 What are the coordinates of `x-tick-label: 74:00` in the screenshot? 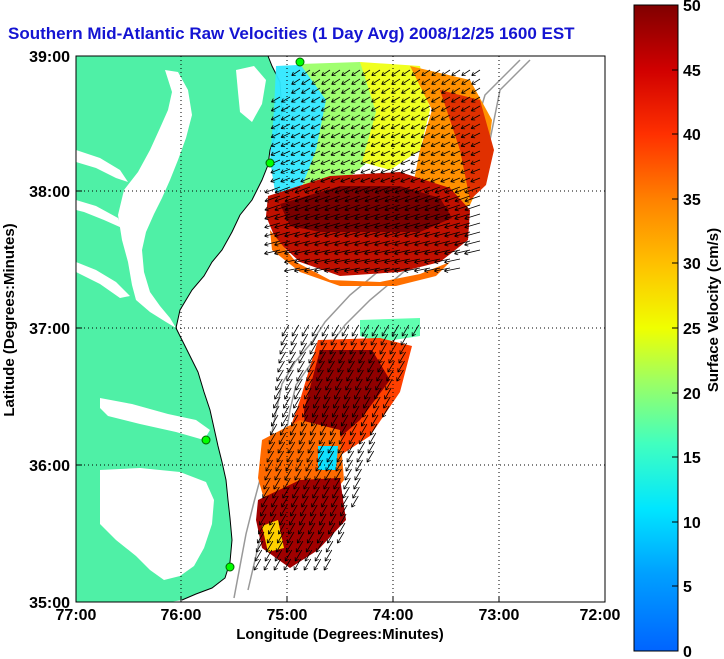 It's located at (393, 615).